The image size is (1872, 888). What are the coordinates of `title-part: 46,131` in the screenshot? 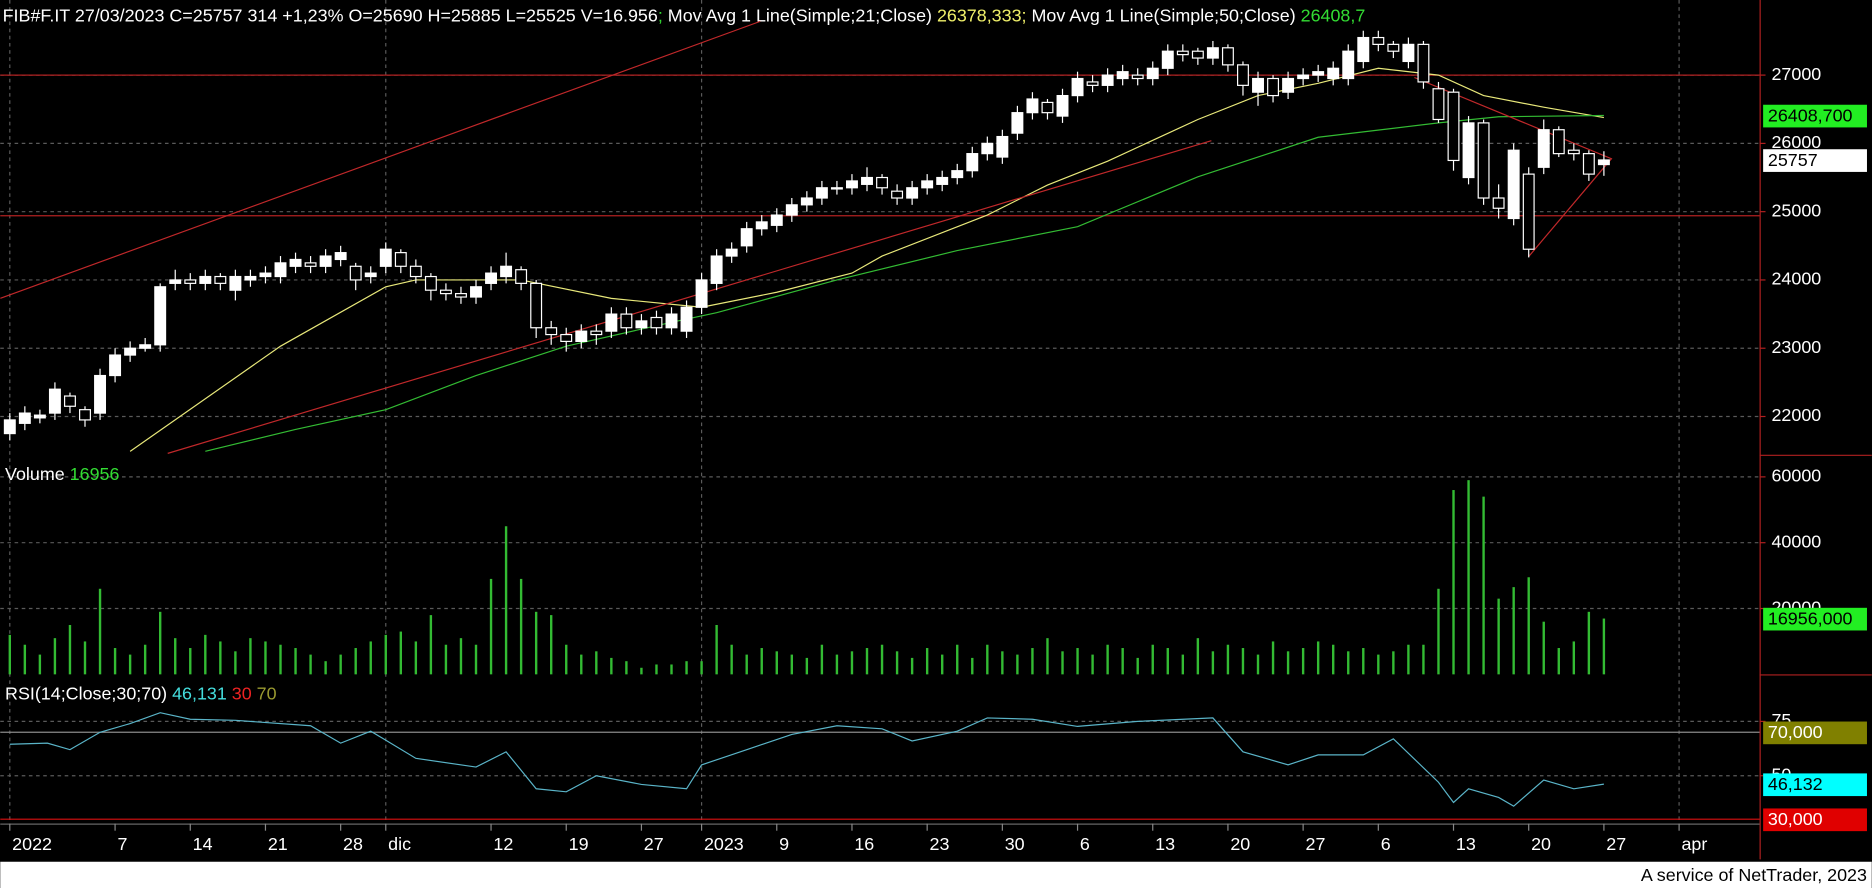 It's located at (199, 693).